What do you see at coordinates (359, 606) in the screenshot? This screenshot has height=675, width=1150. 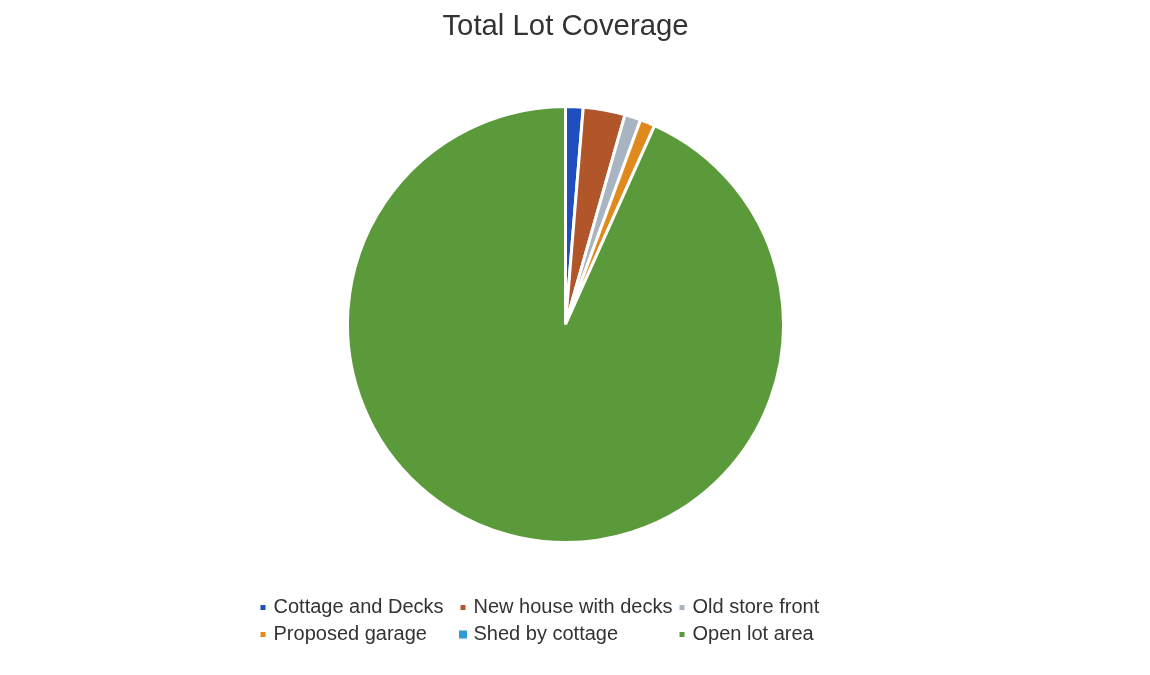 I see `legend-label: Cottage and Decks` at bounding box center [359, 606].